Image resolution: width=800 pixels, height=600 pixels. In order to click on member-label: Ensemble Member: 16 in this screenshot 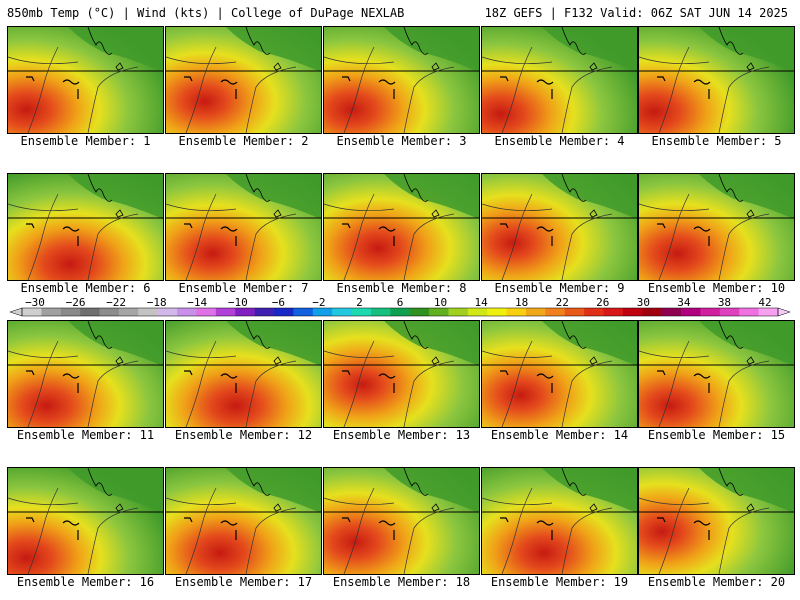, I will do `click(85, 582)`.